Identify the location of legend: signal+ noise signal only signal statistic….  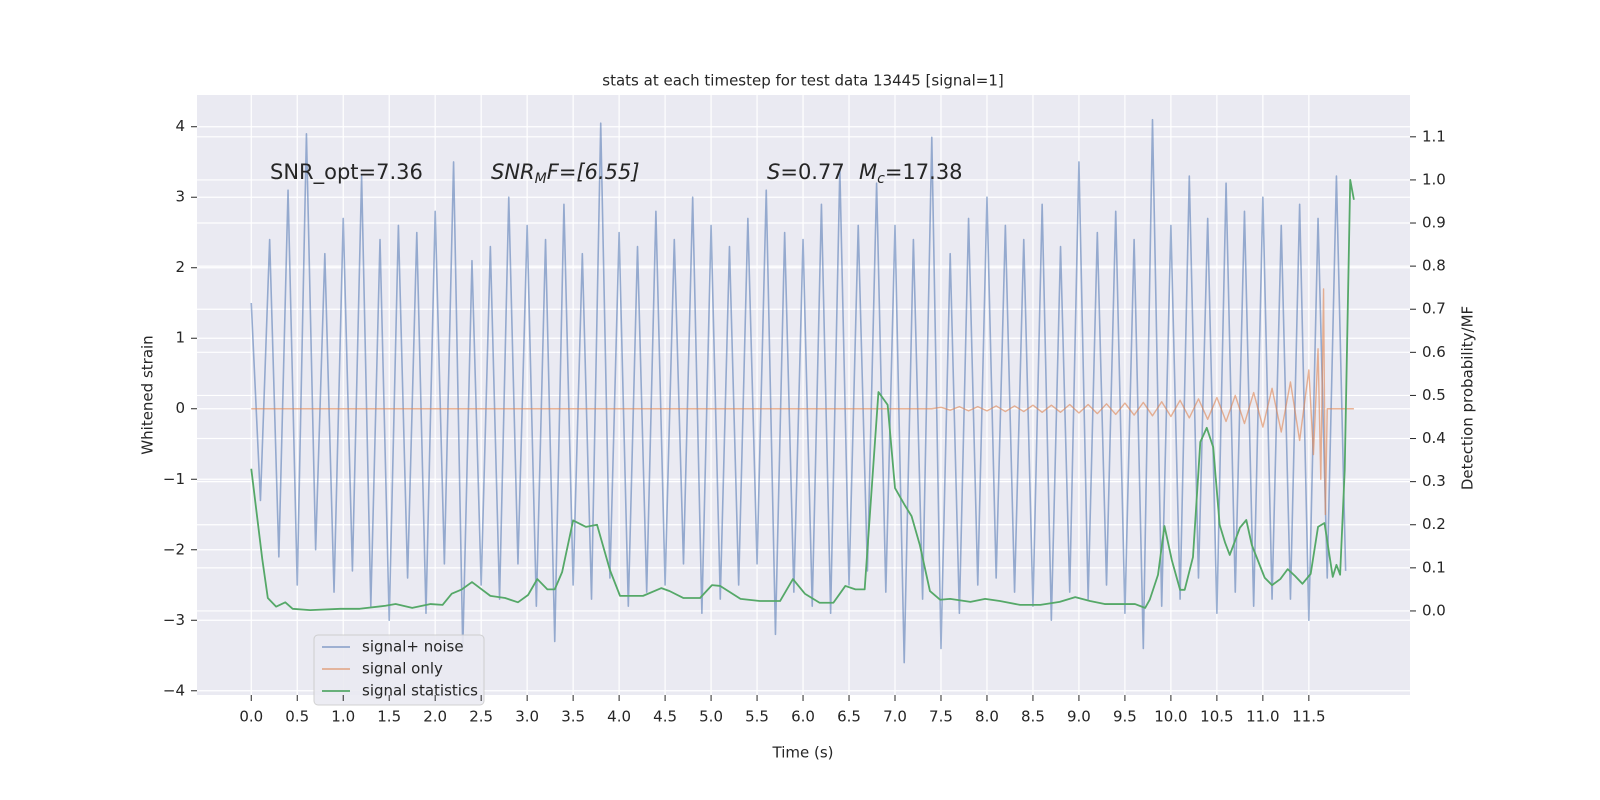
(399, 670).